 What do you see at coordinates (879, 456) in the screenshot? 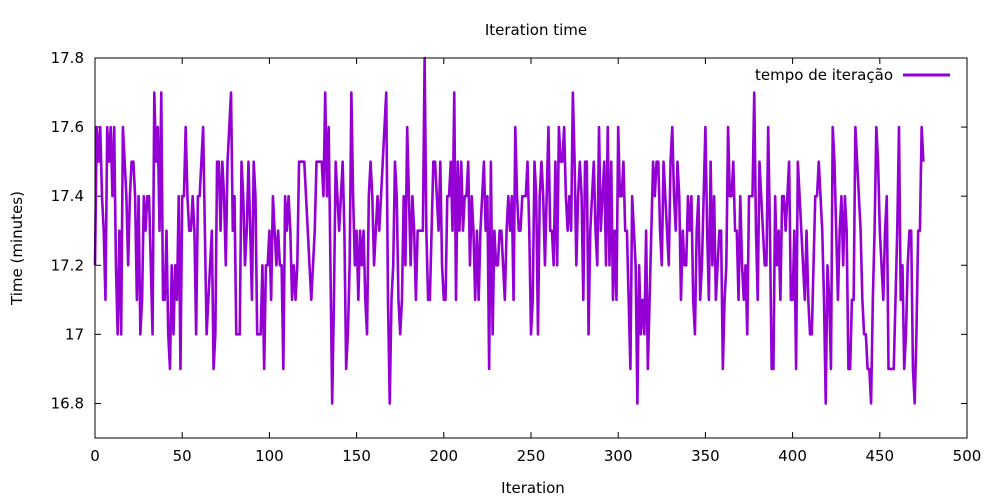
I see `x-tick-label: 450` at bounding box center [879, 456].